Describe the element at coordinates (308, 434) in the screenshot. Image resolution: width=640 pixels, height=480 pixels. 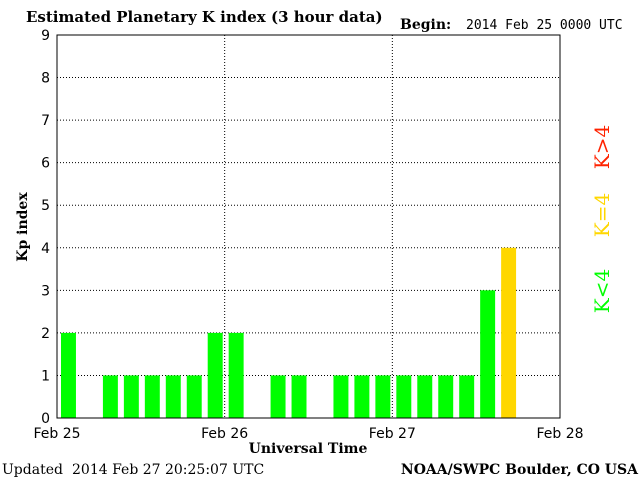
I see `x-tick-labels: Feb 25 Feb 26 Feb 27 Feb 28` at that location.